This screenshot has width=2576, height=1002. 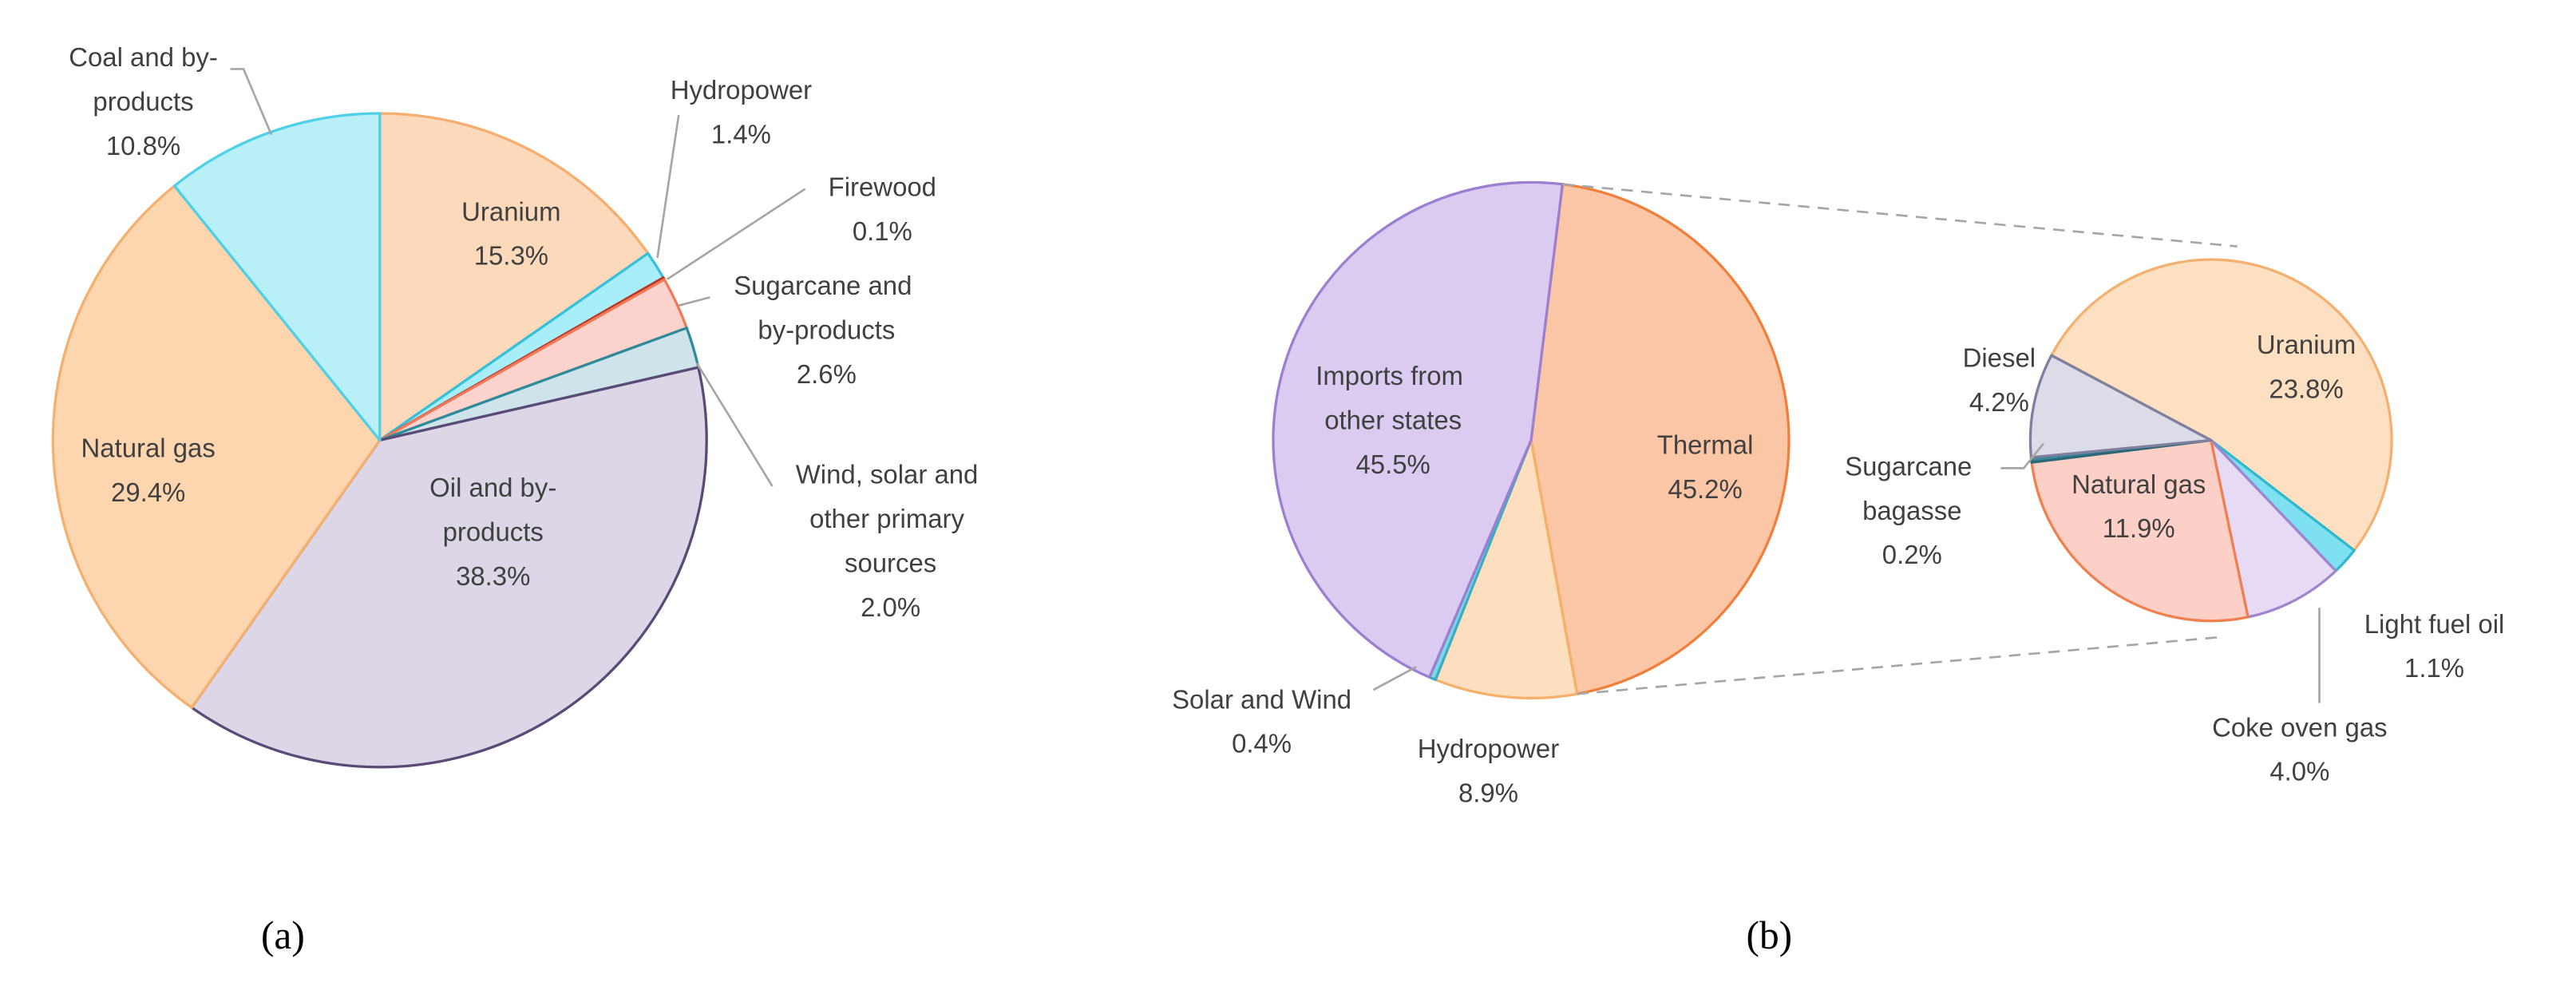 What do you see at coordinates (143, 145) in the screenshot?
I see `value-label: 10.8%` at bounding box center [143, 145].